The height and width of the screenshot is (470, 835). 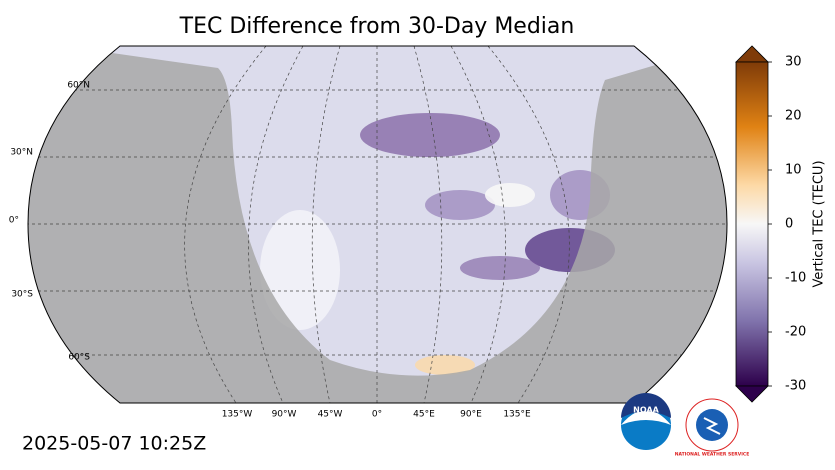 What do you see at coordinates (795, 332) in the screenshot?
I see `colorbar-tick-label: -20` at bounding box center [795, 332].